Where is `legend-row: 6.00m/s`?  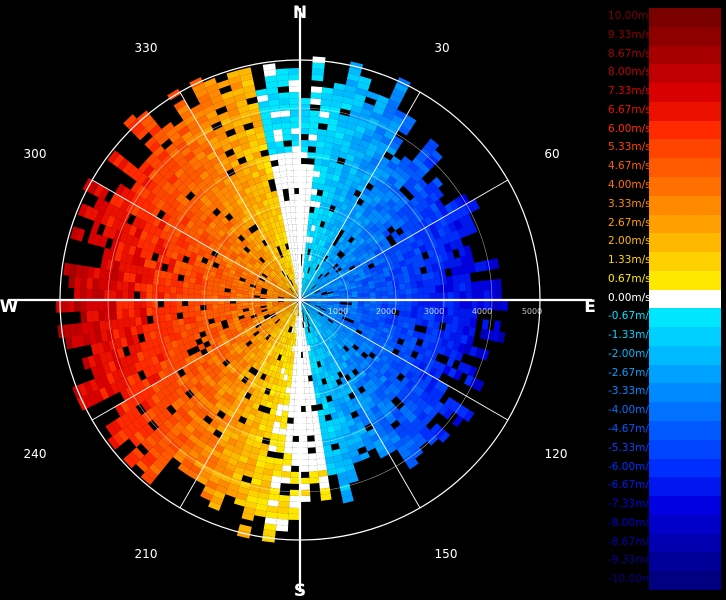 legend-row: 6.00m/s is located at coordinates (663, 130).